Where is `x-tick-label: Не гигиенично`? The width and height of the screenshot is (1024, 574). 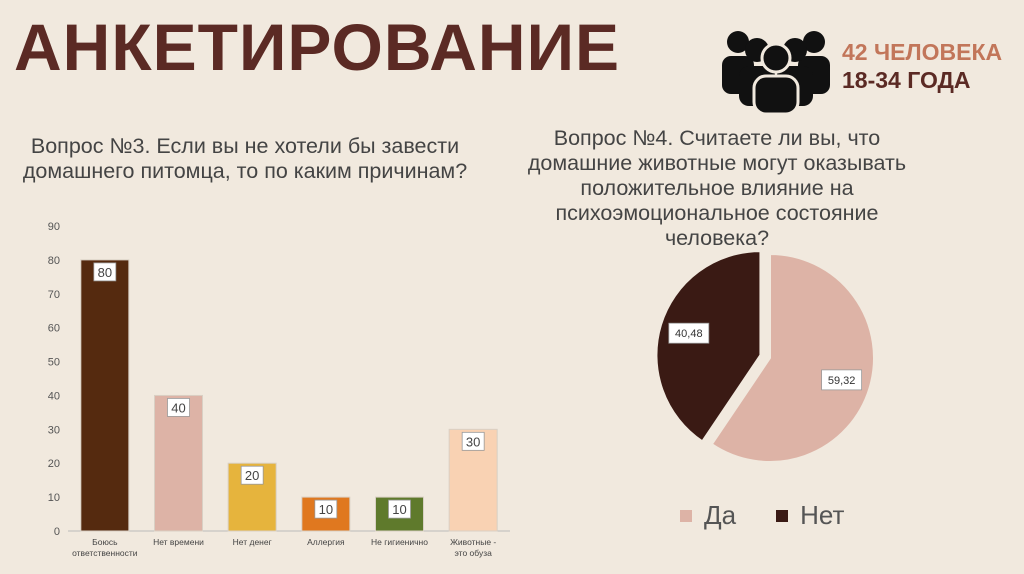 x-tick-label: Не гигиенично is located at coordinates (399, 542).